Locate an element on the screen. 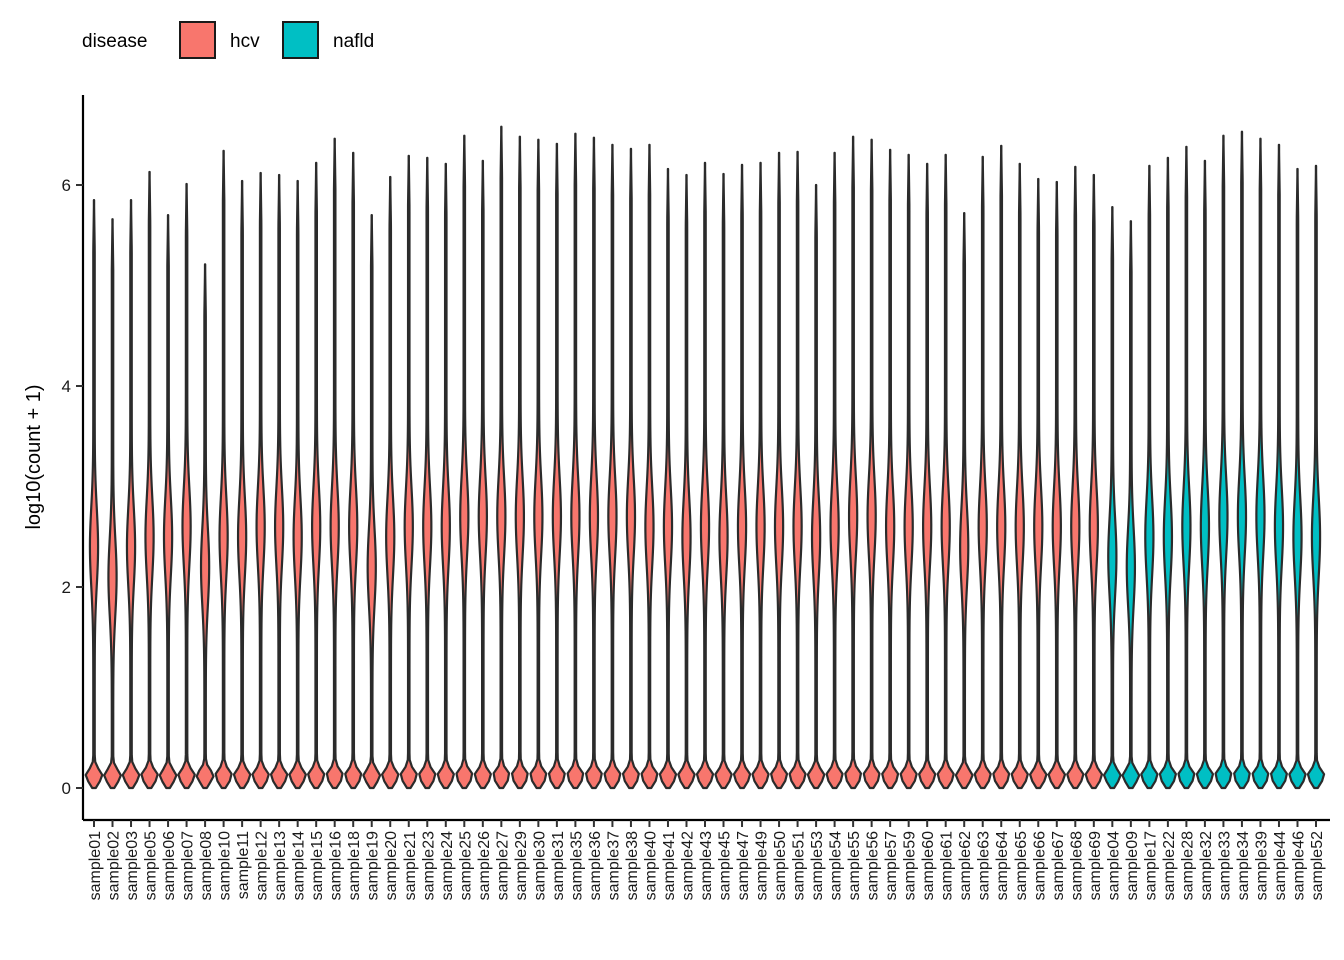 The width and height of the screenshot is (1344, 960). legend-label-nafld: nafld is located at coordinates (353, 41).